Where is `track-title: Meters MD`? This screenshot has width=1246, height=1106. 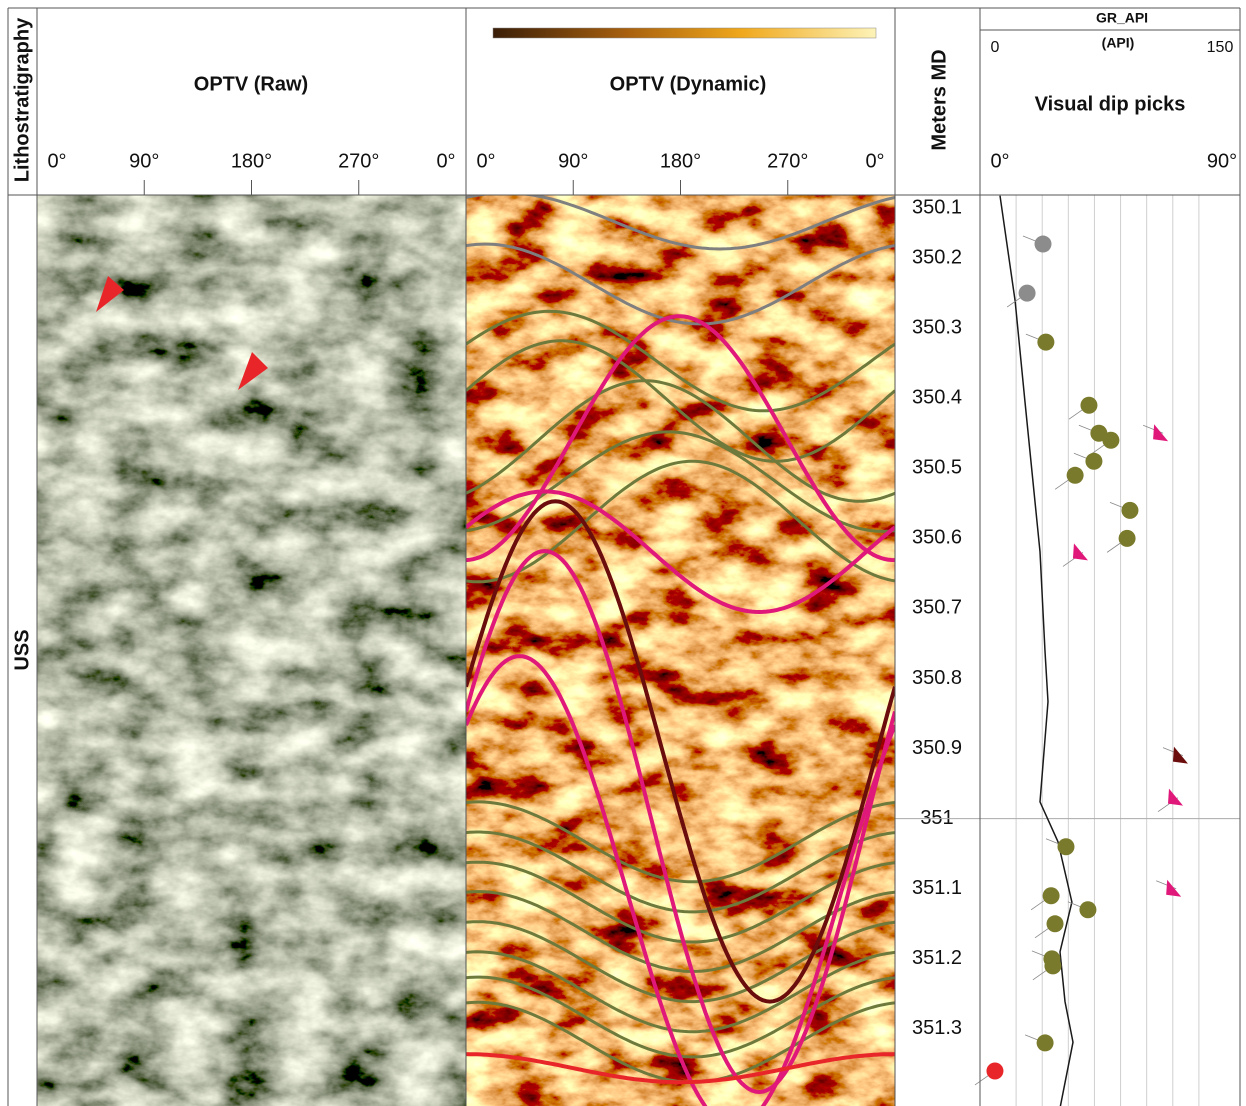
track-title: Meters MD is located at coordinates (939, 99).